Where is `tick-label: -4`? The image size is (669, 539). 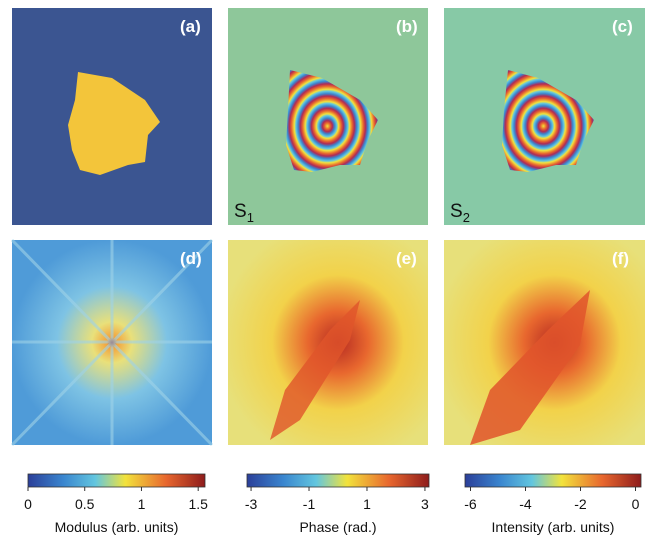
tick-label: -4 is located at coordinates (525, 504).